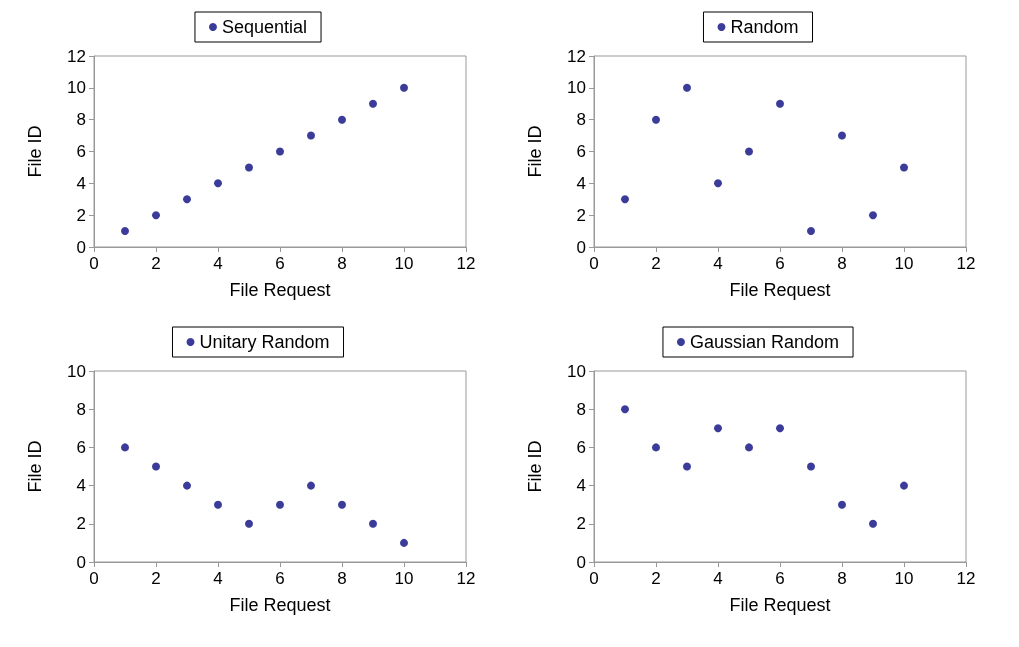 This screenshot has height=647, width=1019. What do you see at coordinates (264, 27) in the screenshot?
I see `legend-label: Sequential` at bounding box center [264, 27].